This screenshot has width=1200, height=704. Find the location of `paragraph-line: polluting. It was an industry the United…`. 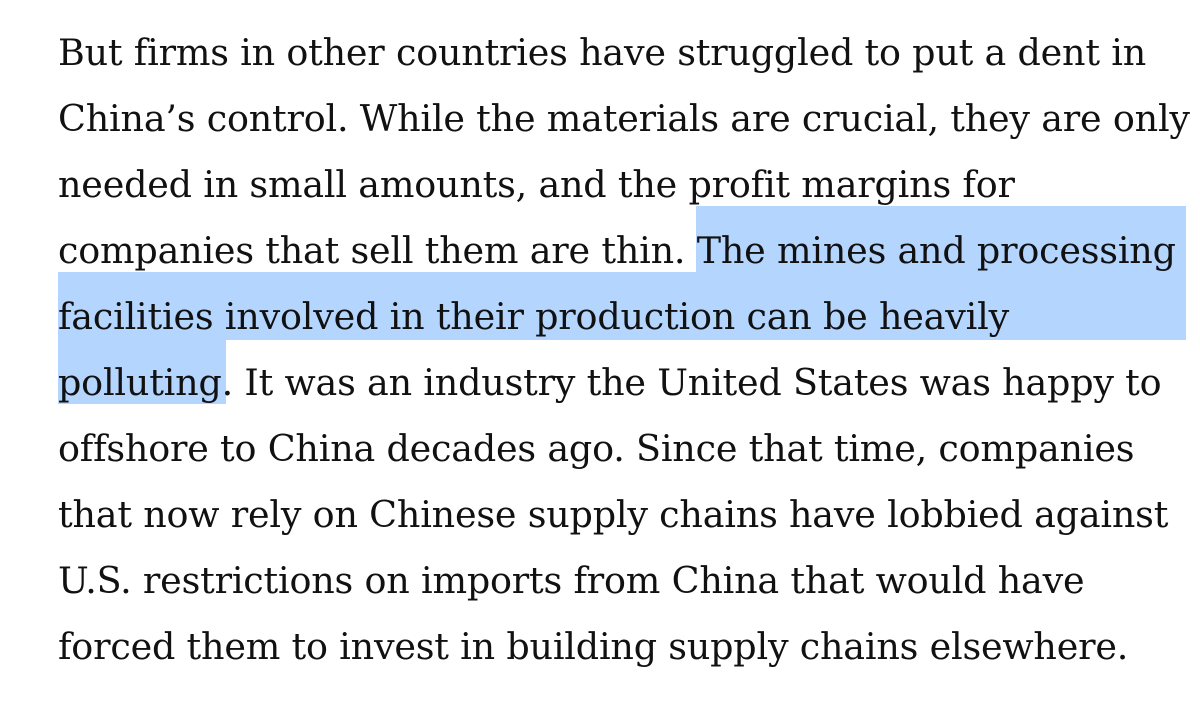

paragraph-line: polluting. It was an industry the United… is located at coordinates (610, 383).